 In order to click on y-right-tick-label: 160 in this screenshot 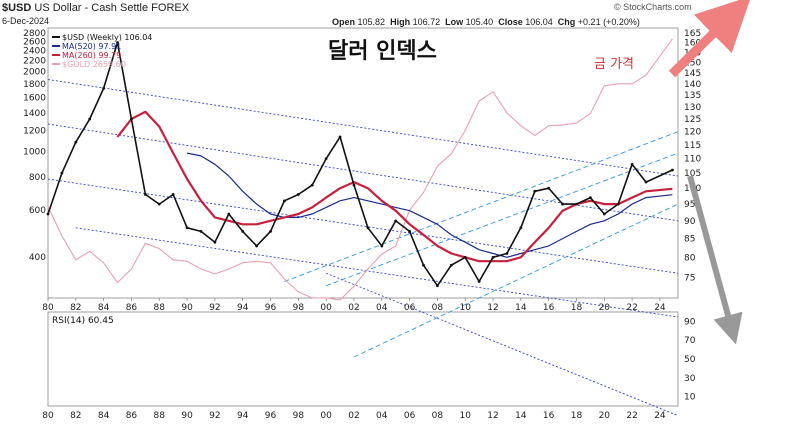, I will do `click(692, 44)`.